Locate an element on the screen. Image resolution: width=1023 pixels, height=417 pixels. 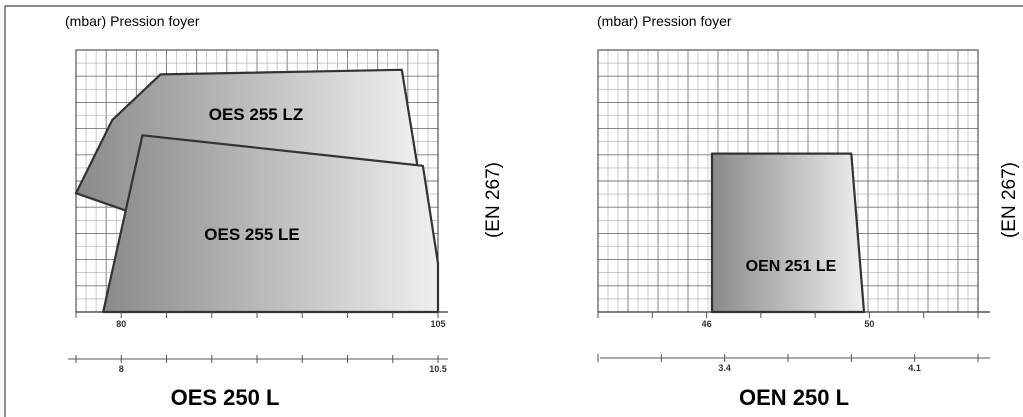
right-chart-series-label-oen-251-le: OEN 251 LE is located at coordinates (791, 266).